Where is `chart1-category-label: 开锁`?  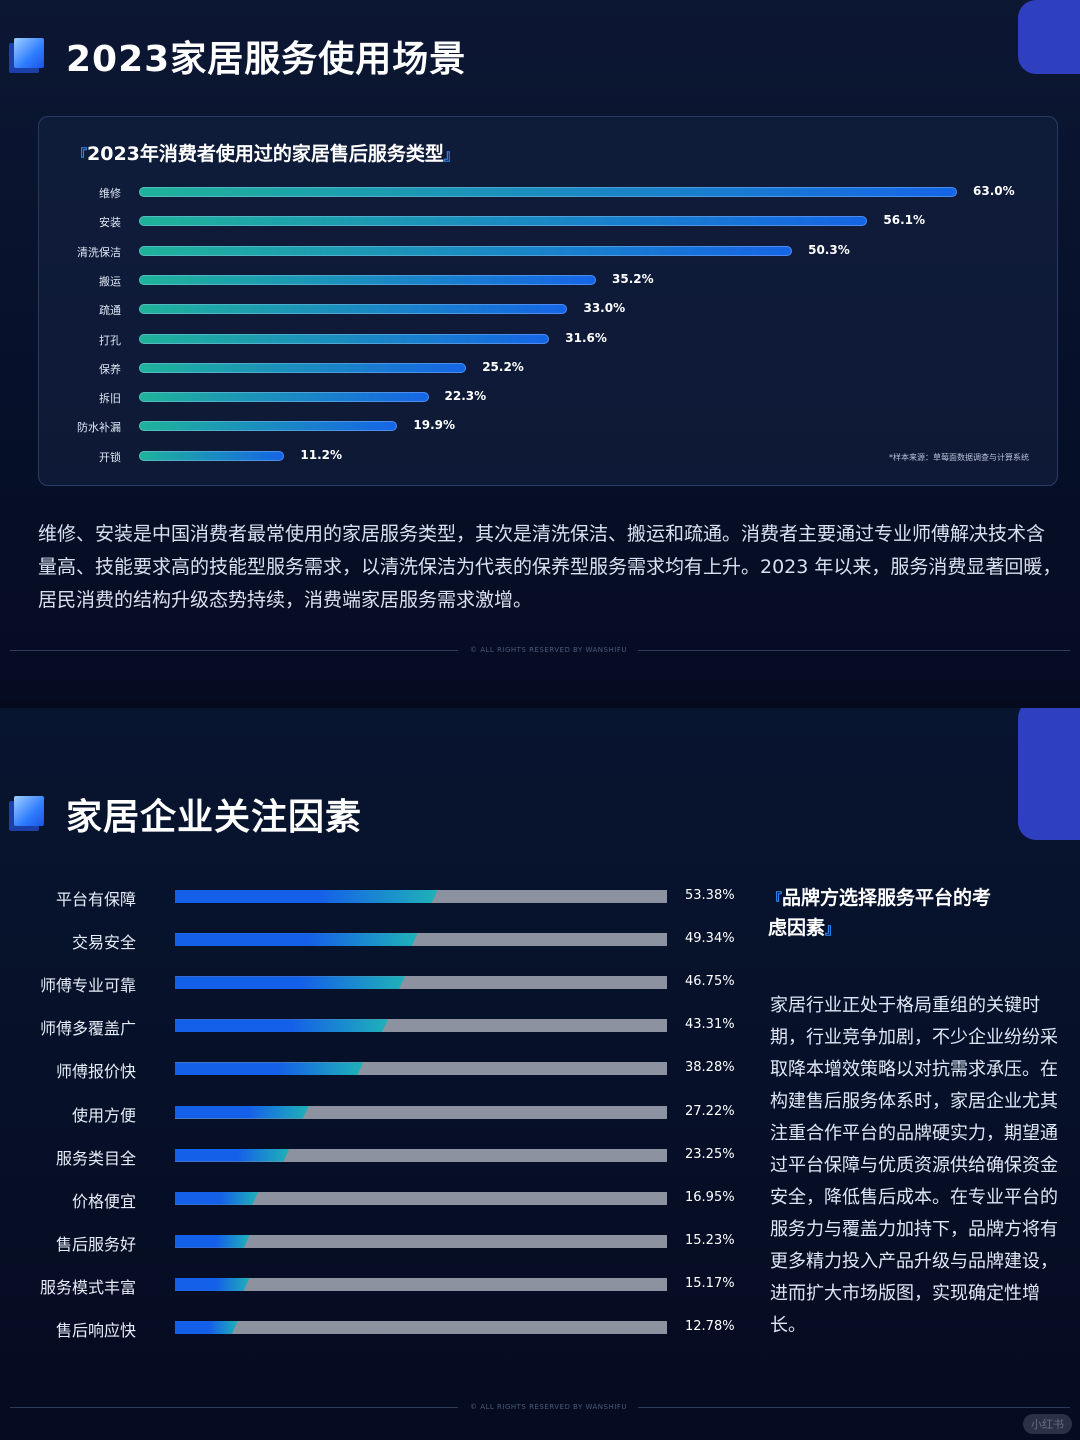
chart1-category-label: 开锁 is located at coordinates (110, 457).